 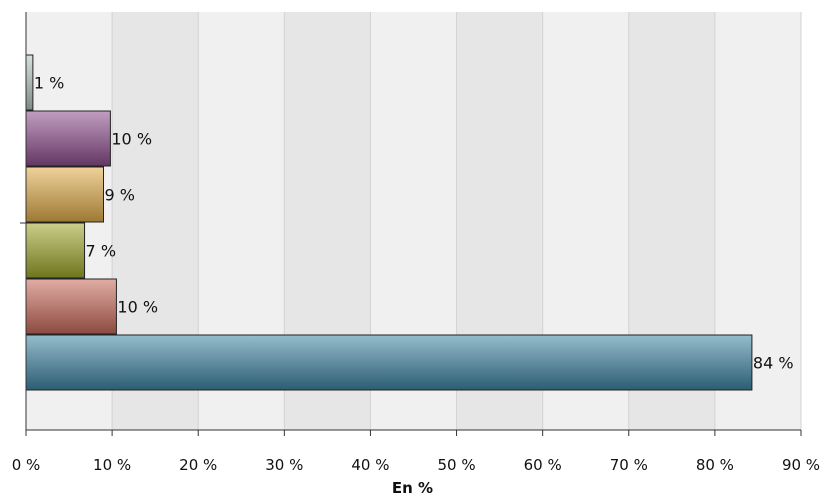 What do you see at coordinates (412, 488) in the screenshot?
I see `x-axis-title: En %` at bounding box center [412, 488].